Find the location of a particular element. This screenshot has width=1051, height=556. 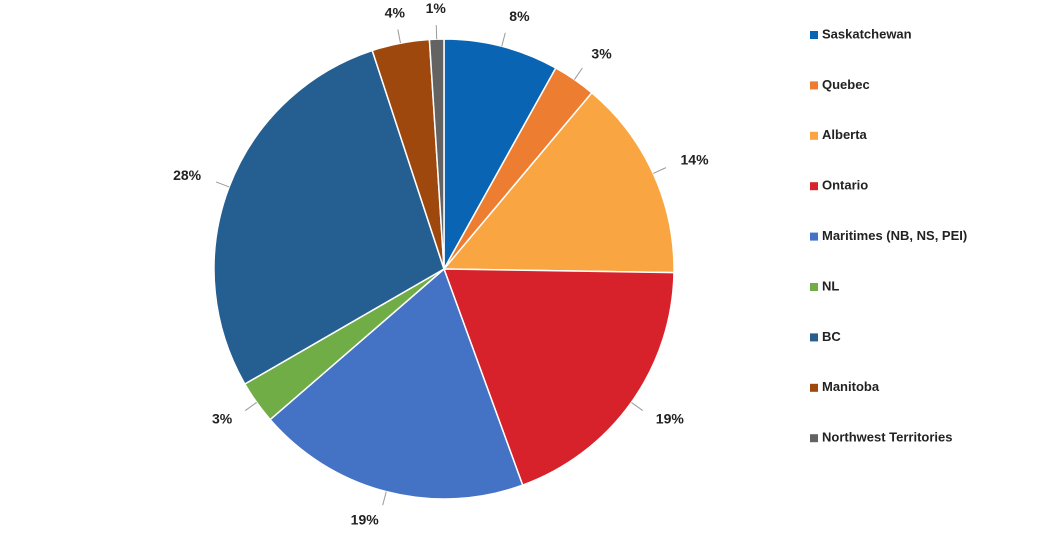

data-label: 14% is located at coordinates (695, 160).